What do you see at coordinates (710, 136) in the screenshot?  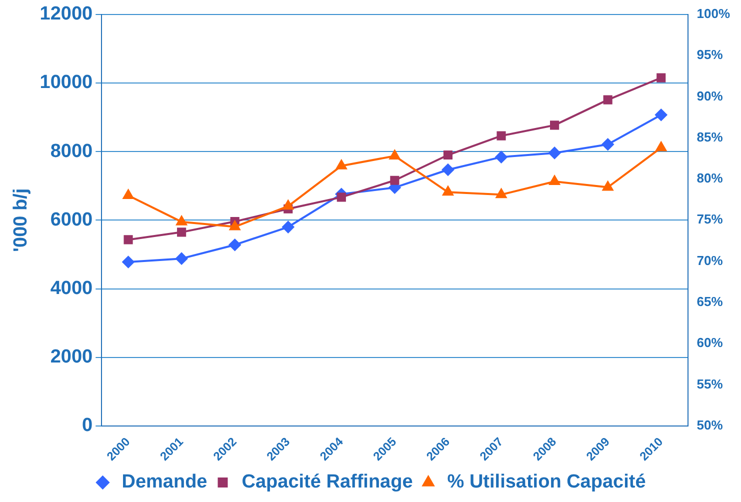 I see `y2-tick-label: 85%` at bounding box center [710, 136].